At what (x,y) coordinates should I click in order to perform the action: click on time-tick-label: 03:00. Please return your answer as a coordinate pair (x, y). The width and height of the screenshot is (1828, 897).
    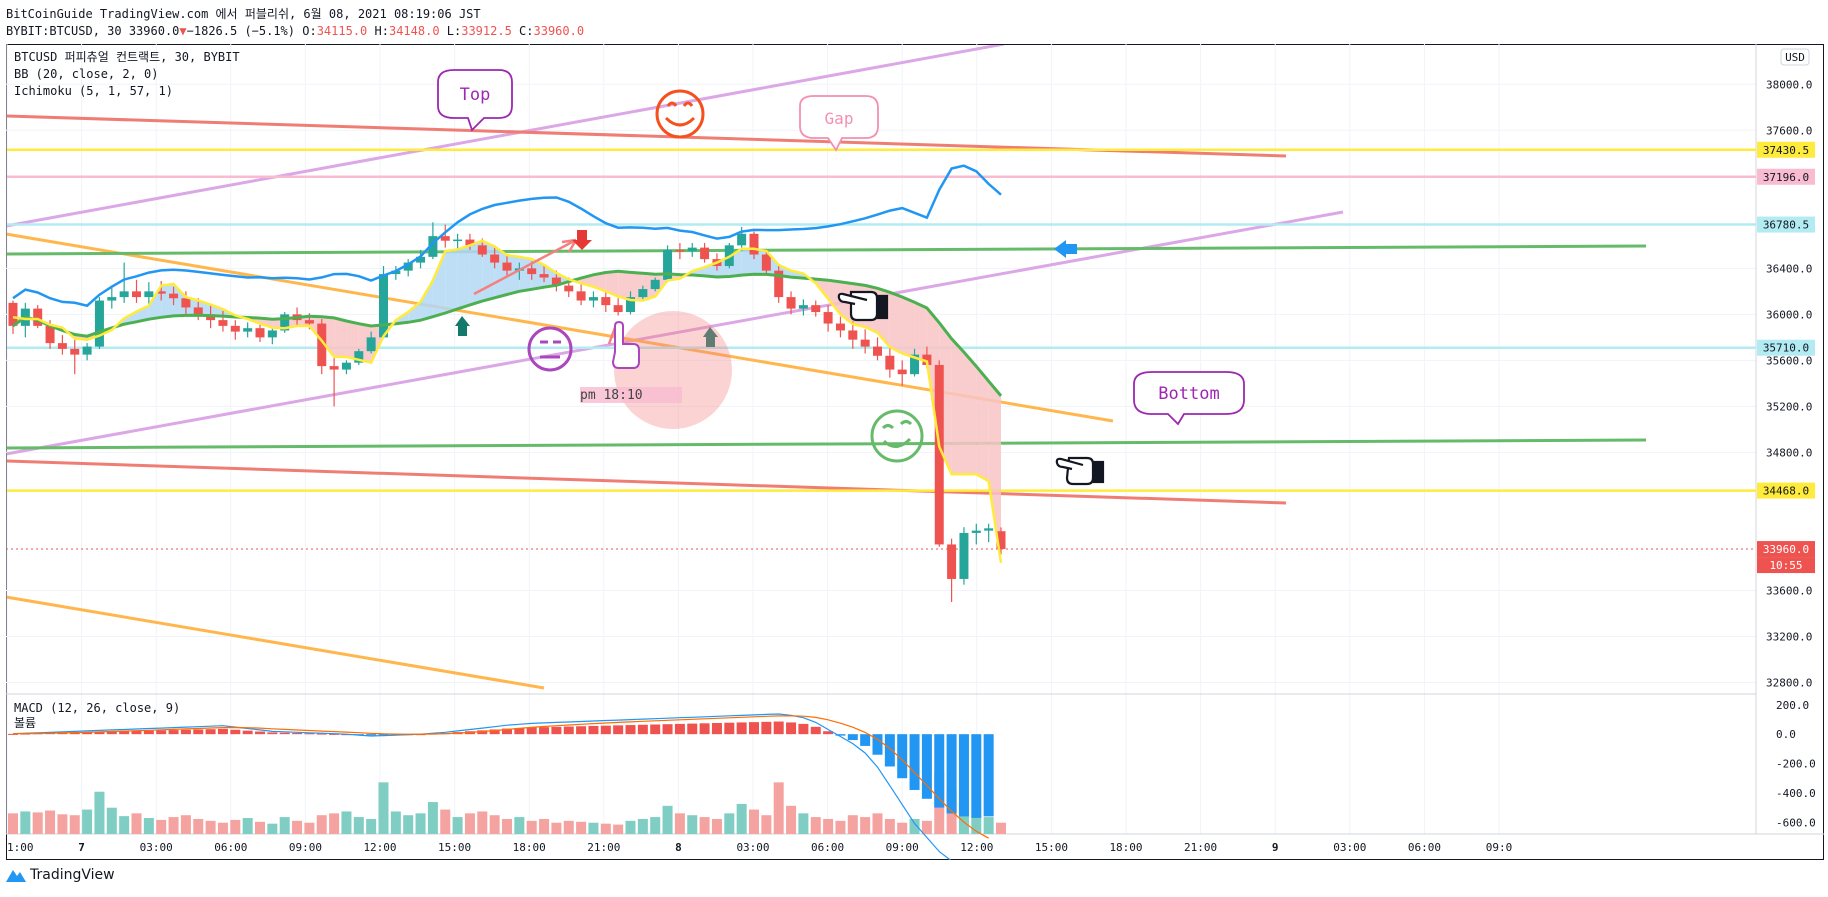
    Looking at the image, I should click on (1349, 847).